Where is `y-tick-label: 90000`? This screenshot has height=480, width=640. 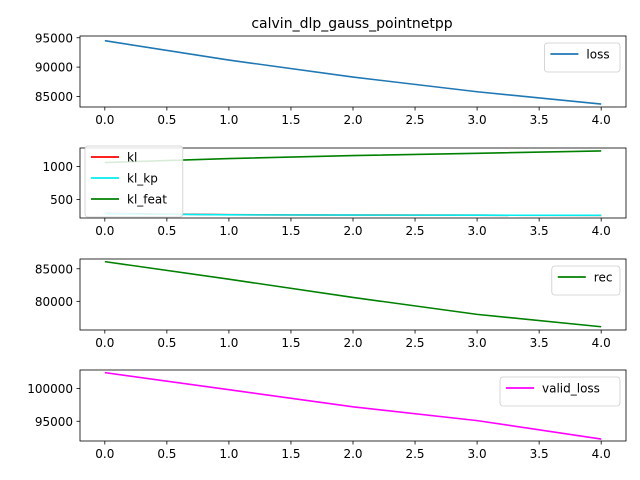 y-tick-label: 90000 is located at coordinates (54, 68).